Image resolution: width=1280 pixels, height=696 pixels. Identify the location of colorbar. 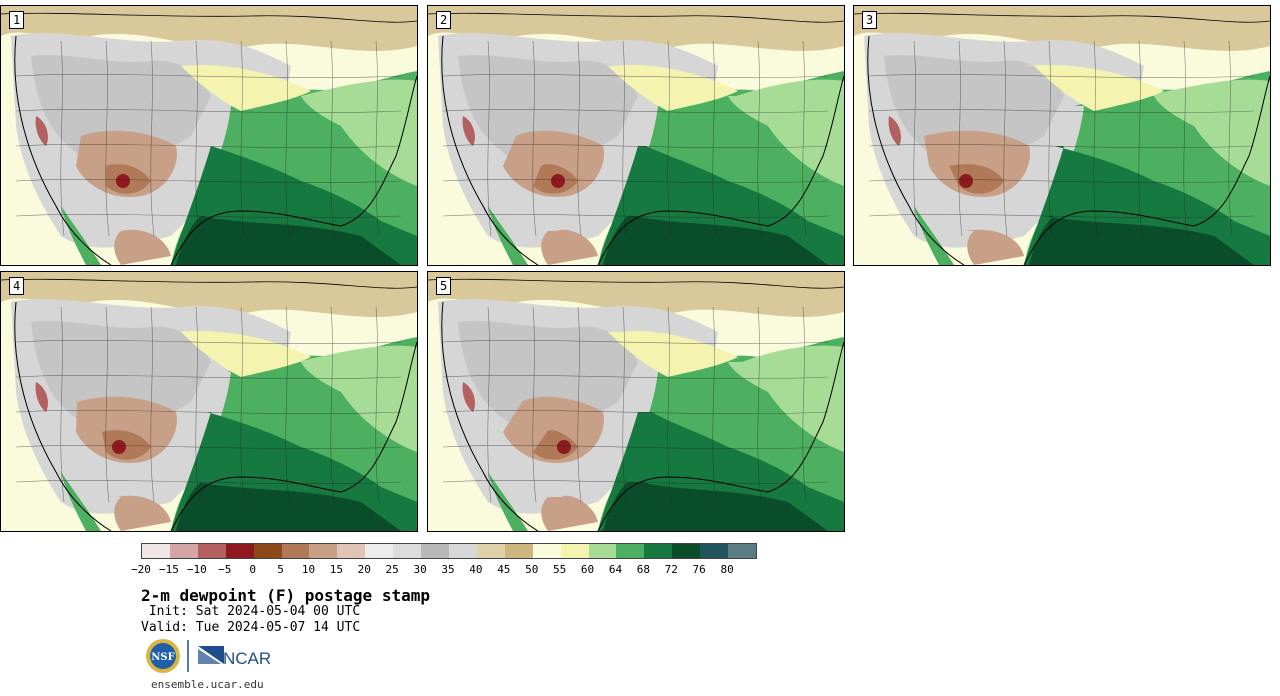
(449, 551).